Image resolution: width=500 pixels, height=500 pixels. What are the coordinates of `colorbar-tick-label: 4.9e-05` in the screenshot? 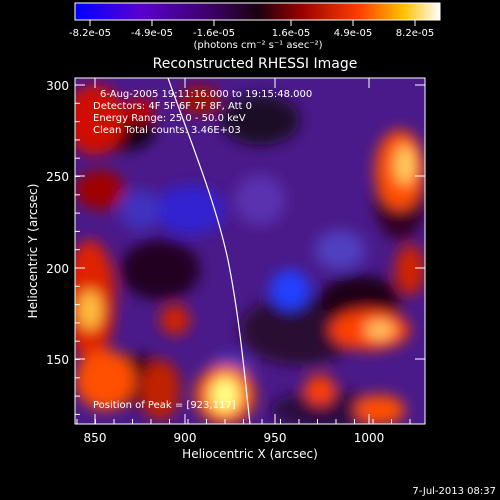 It's located at (353, 33).